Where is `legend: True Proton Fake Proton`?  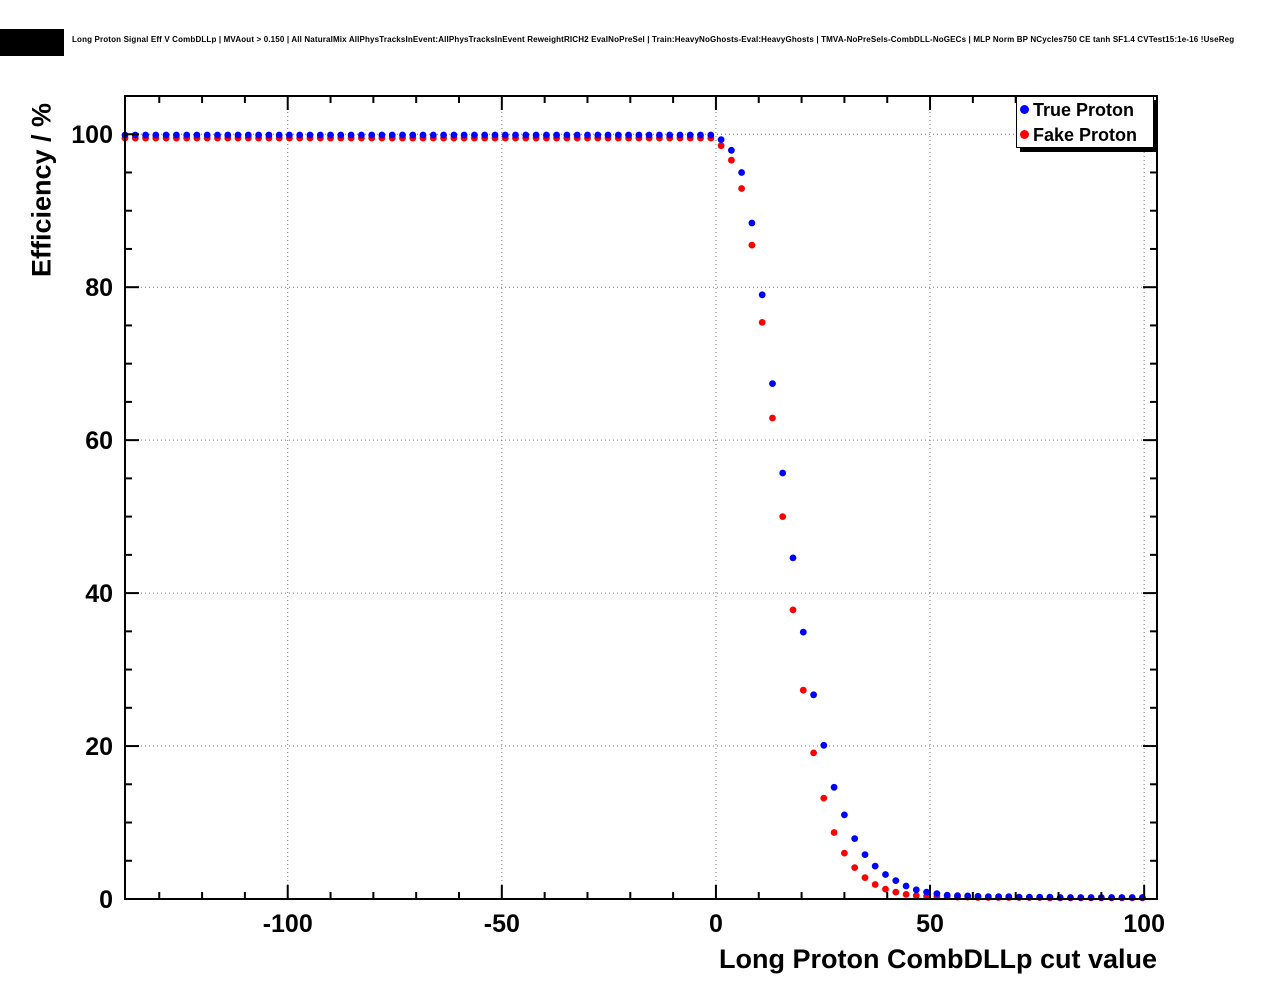 legend: True Proton Fake Proton is located at coordinates (1085, 122).